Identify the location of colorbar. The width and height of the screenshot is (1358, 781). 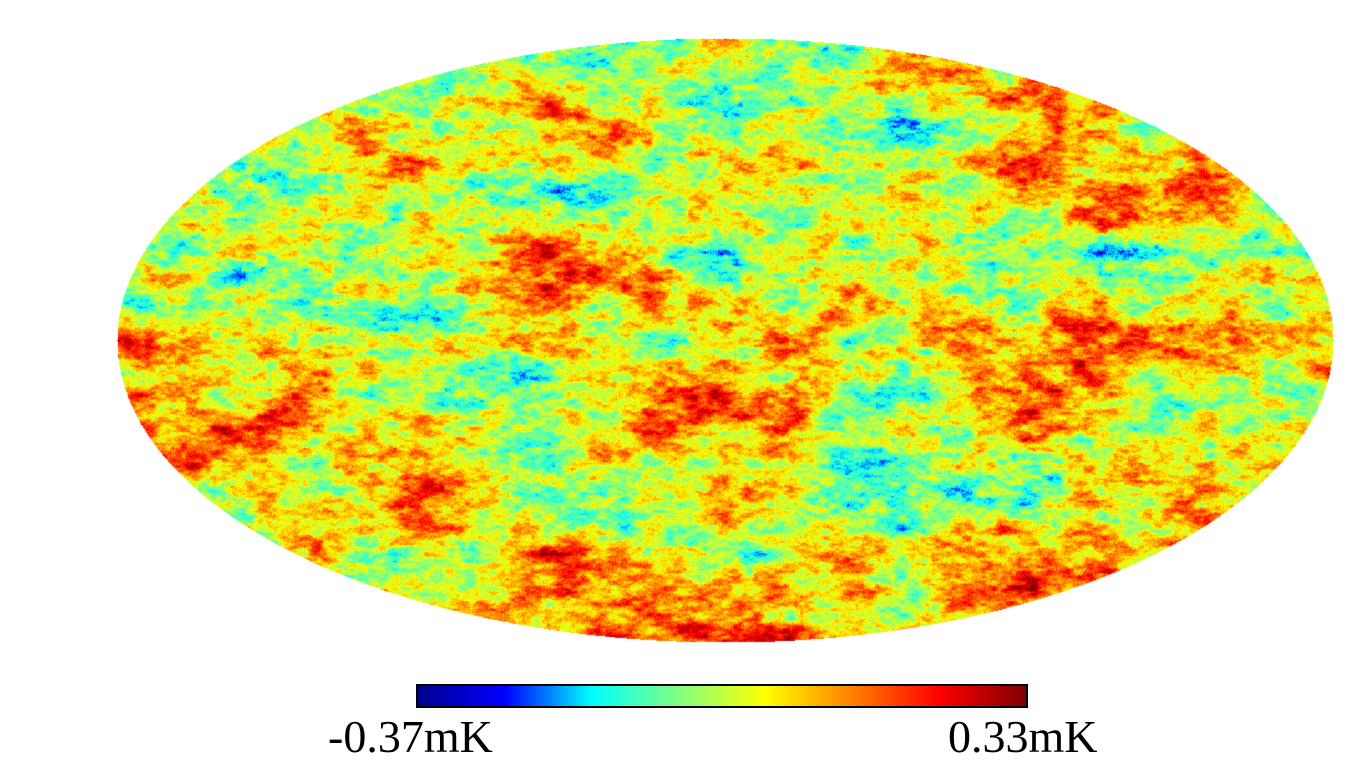
(722, 696).